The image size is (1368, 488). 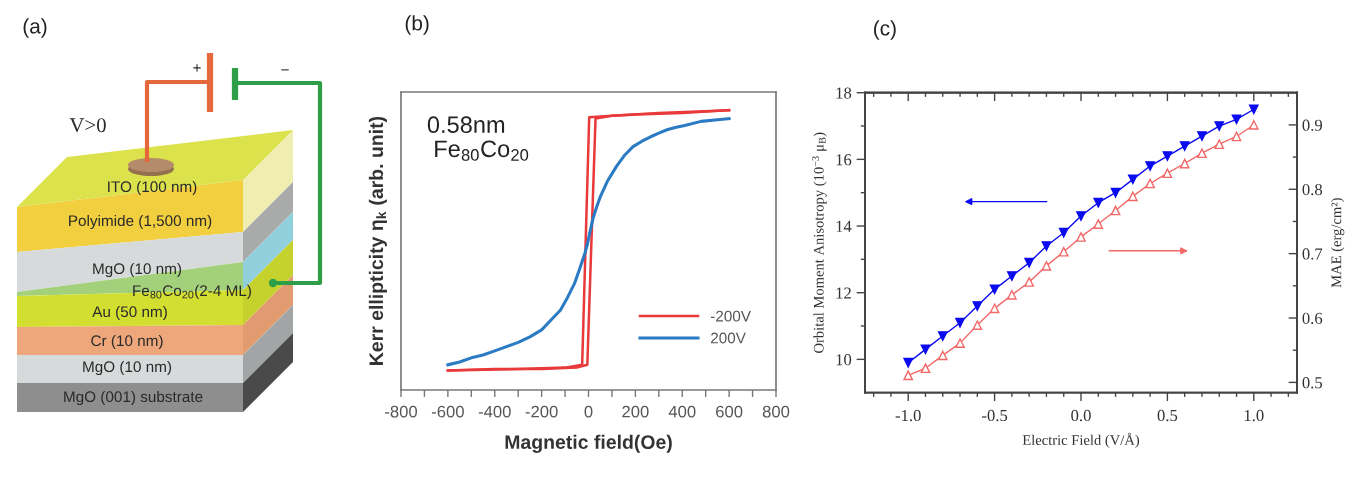 I want to click on text: Au (50 nm), so click(x=129, y=313).